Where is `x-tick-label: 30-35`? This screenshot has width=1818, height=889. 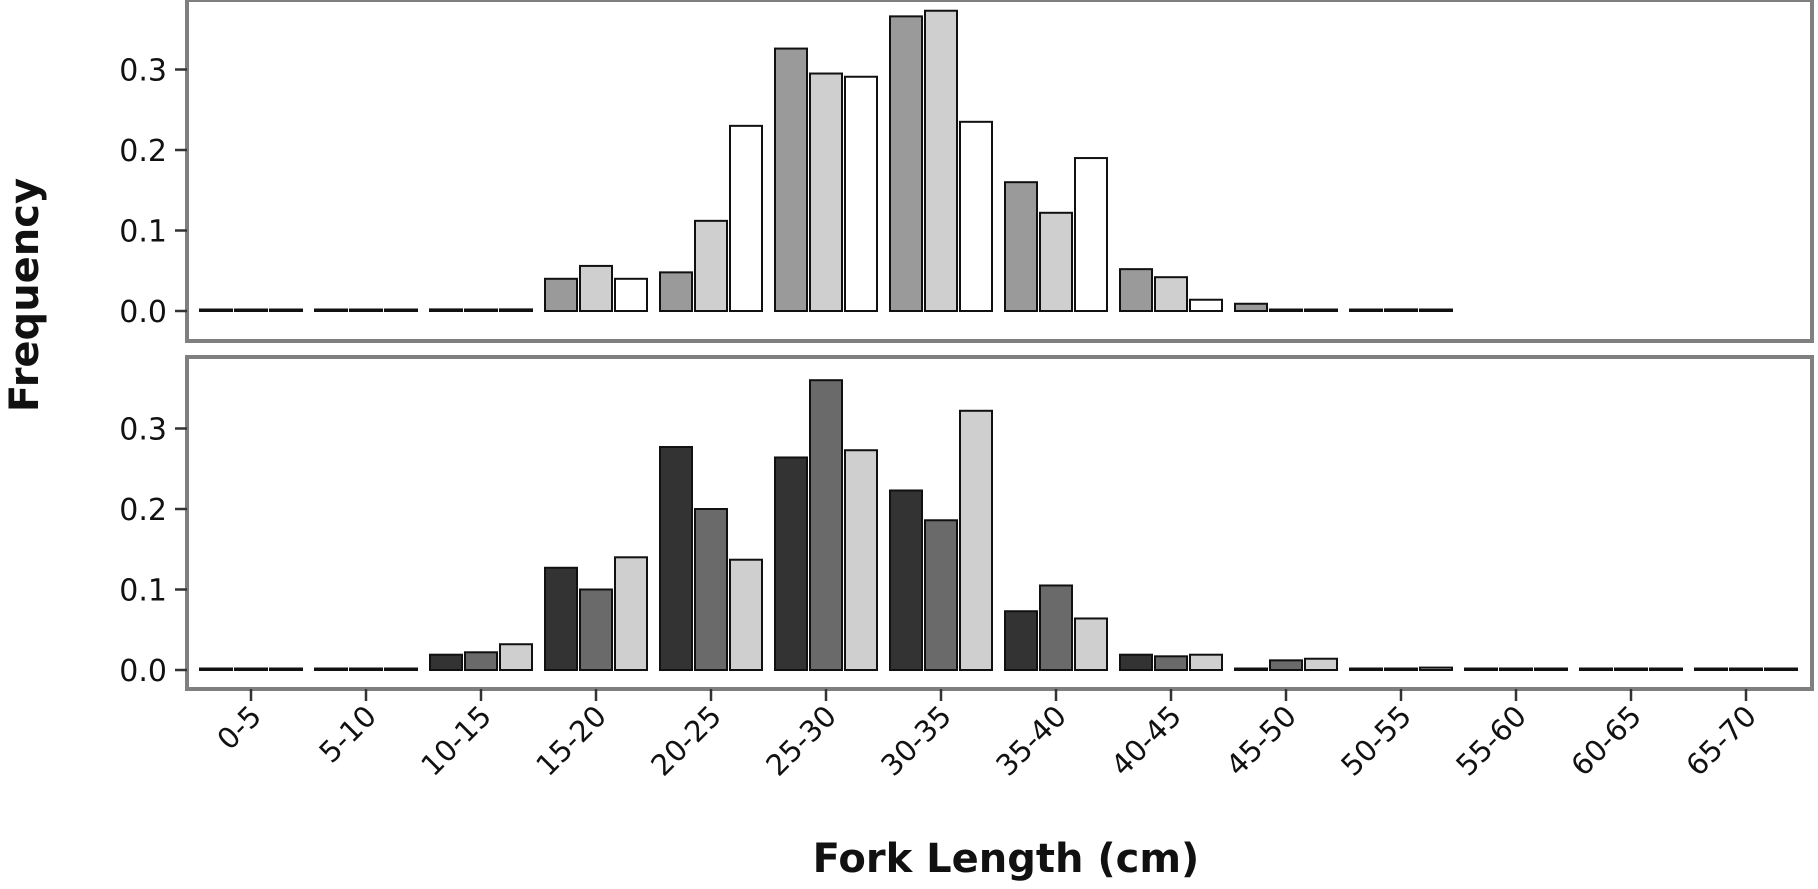
x-tick-label: 30-35 is located at coordinates (916, 741).